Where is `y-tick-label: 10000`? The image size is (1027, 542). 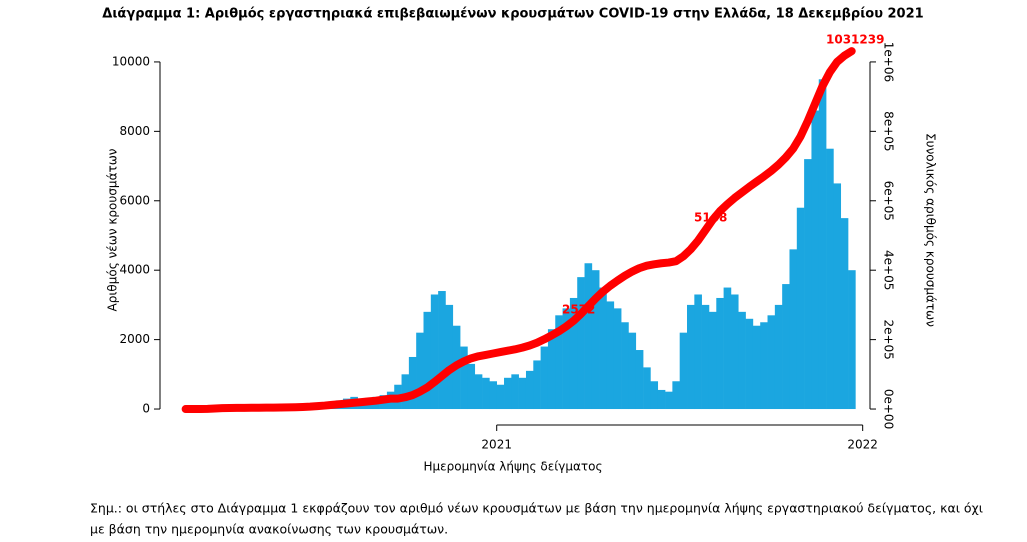 y-tick-label: 10000 is located at coordinates (131, 61).